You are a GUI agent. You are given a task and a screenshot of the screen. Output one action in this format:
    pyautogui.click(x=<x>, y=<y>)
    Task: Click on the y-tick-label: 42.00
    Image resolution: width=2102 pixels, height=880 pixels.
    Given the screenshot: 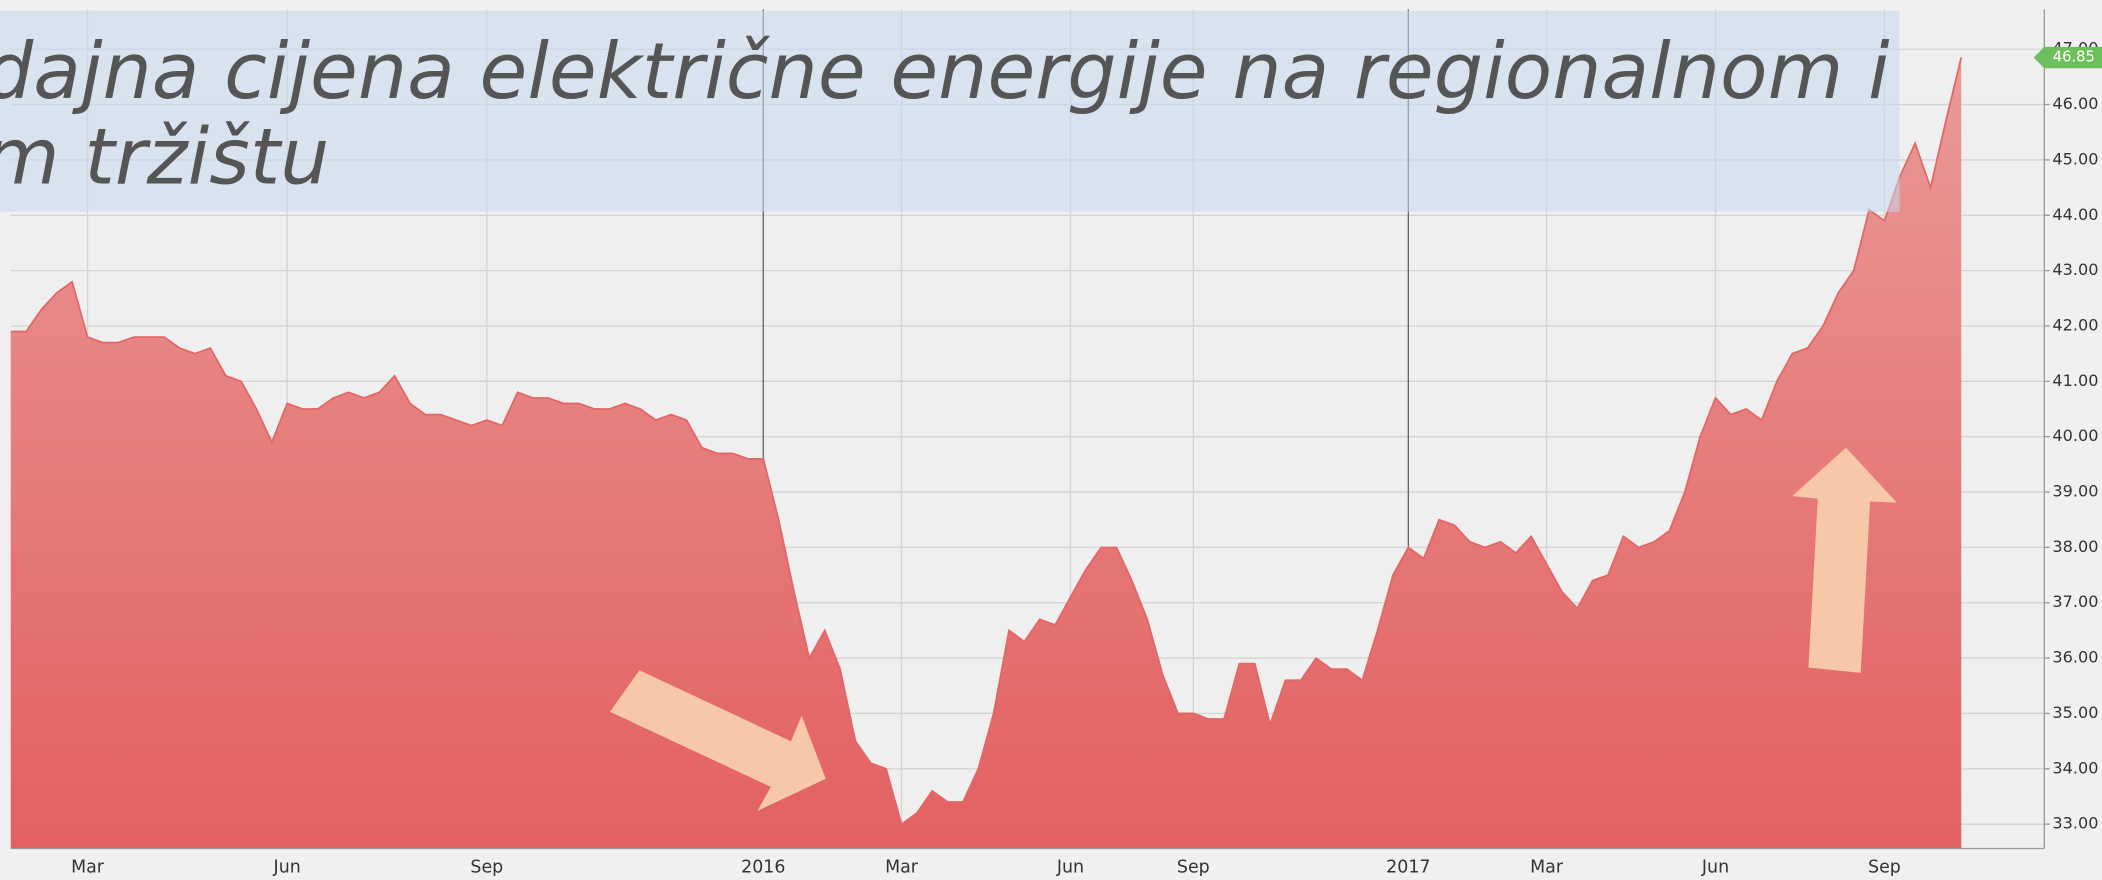 What is the action you would take?
    pyautogui.click(x=2075, y=324)
    